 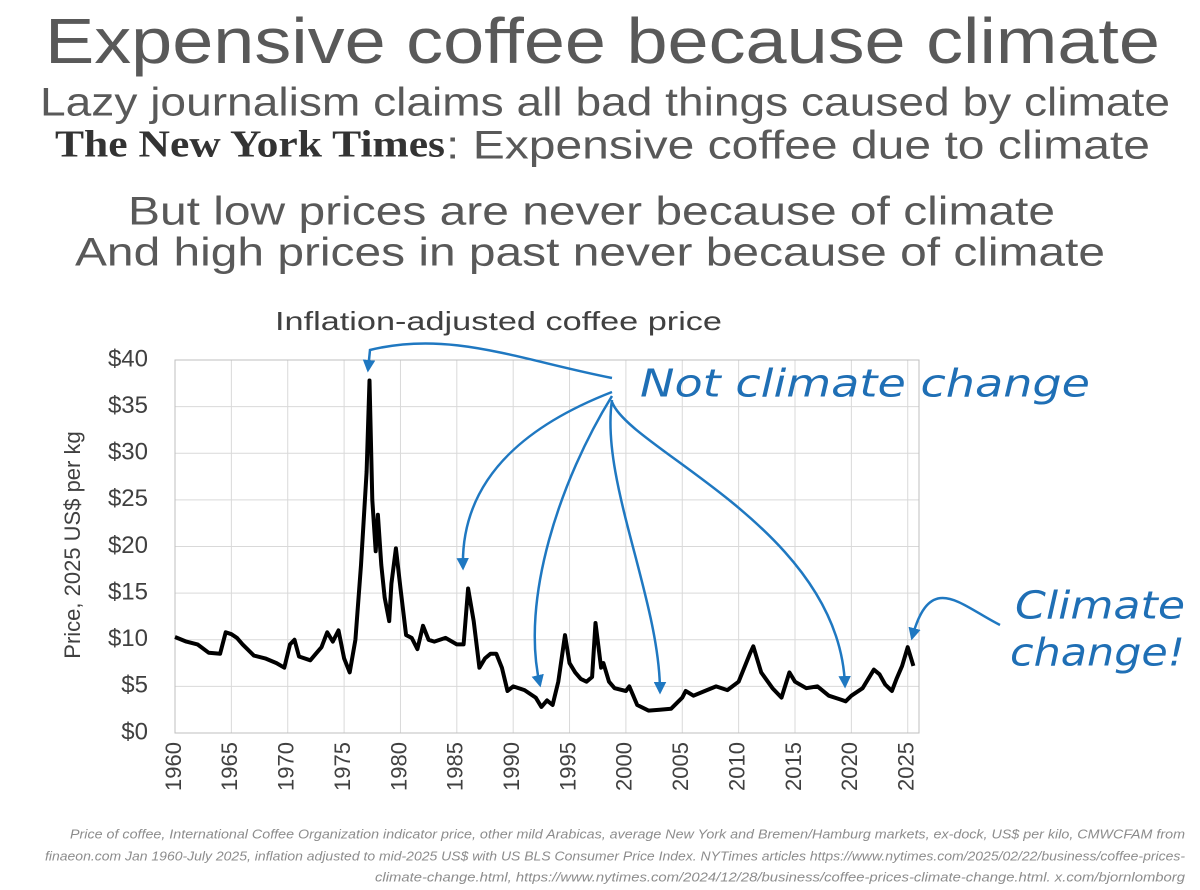 What do you see at coordinates (134, 731) in the screenshot?
I see `y-tick-label: $0` at bounding box center [134, 731].